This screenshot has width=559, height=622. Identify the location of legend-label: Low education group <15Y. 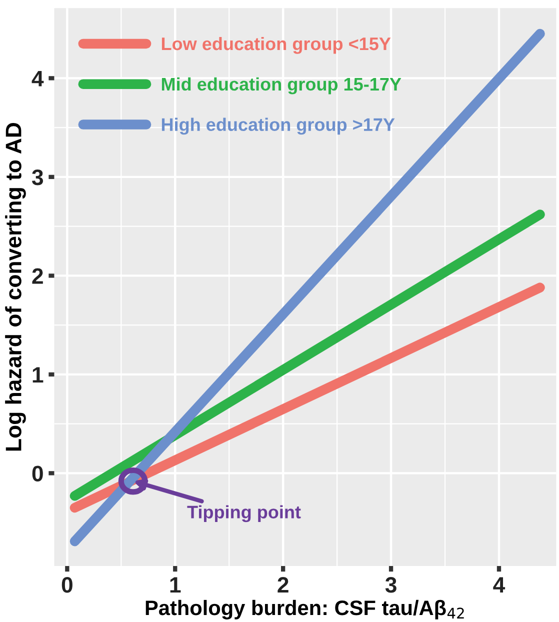
(276, 45).